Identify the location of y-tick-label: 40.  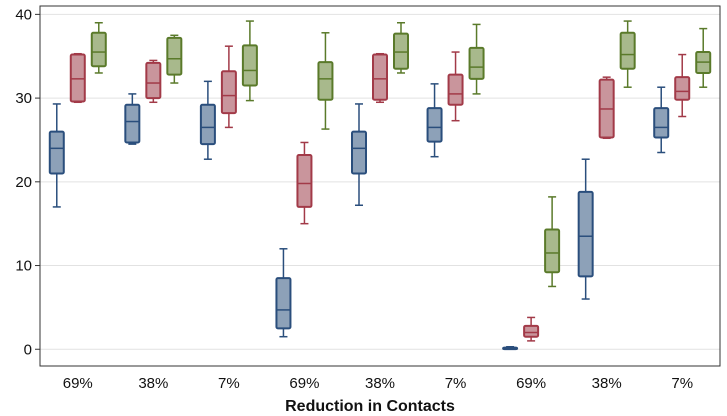
(23, 14).